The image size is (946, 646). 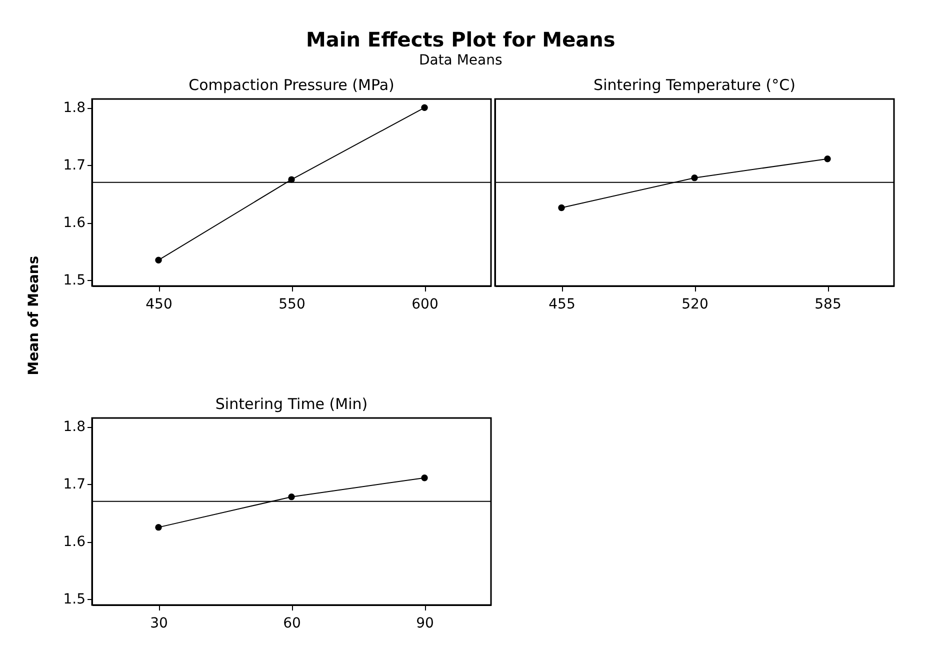 What do you see at coordinates (461, 39) in the screenshot?
I see `text: Main Effects Plot for Means` at bounding box center [461, 39].